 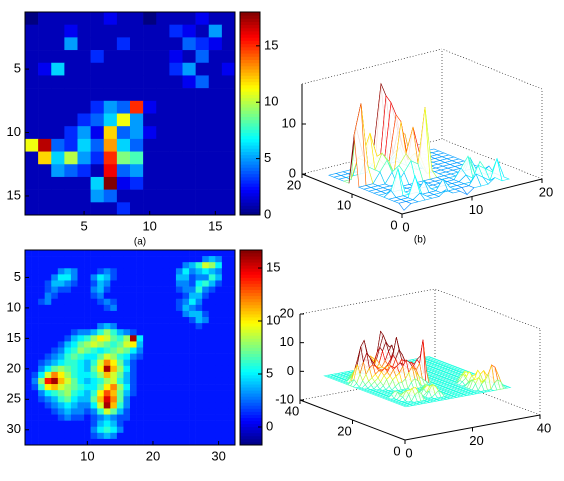 I want to click on colorbar, so click(x=250, y=114).